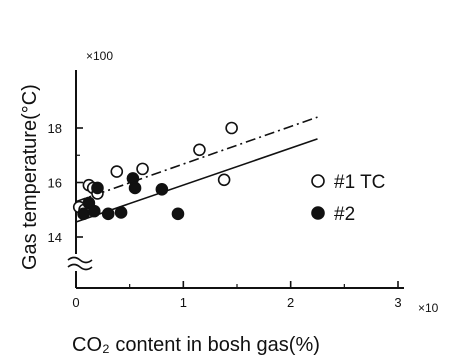 This screenshot has width=469, height=358. I want to click on x-tick-label: 0, so click(75, 302).